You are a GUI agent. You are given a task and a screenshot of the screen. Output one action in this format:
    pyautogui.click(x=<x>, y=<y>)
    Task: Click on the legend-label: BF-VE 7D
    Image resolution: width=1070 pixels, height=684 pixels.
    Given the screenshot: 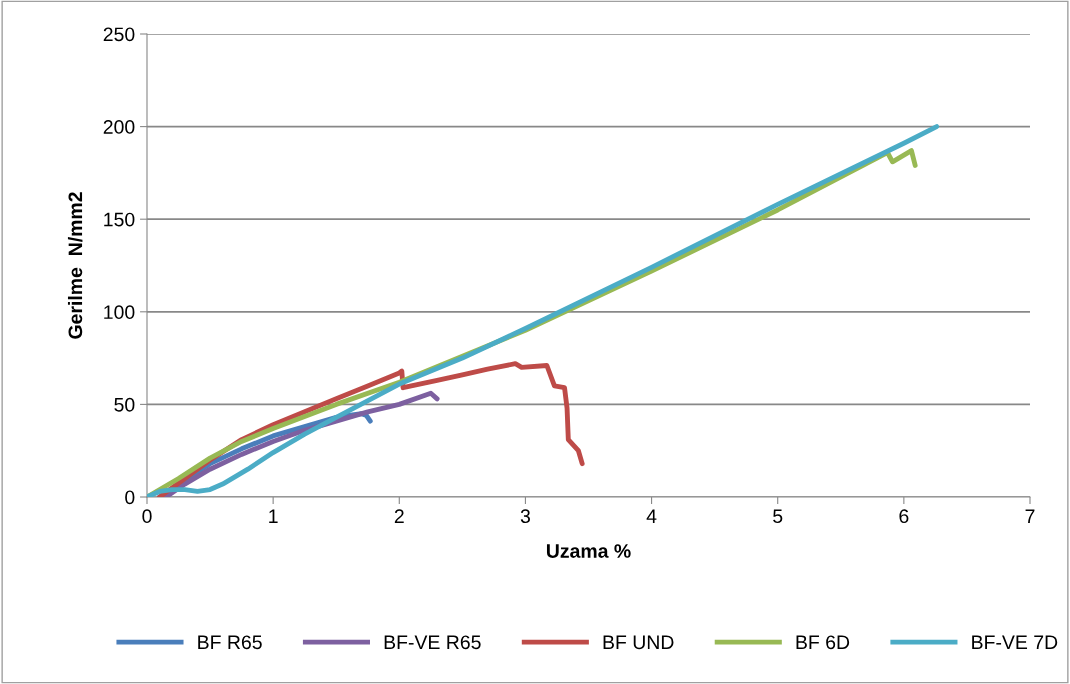 What is the action you would take?
    pyautogui.click(x=1015, y=642)
    